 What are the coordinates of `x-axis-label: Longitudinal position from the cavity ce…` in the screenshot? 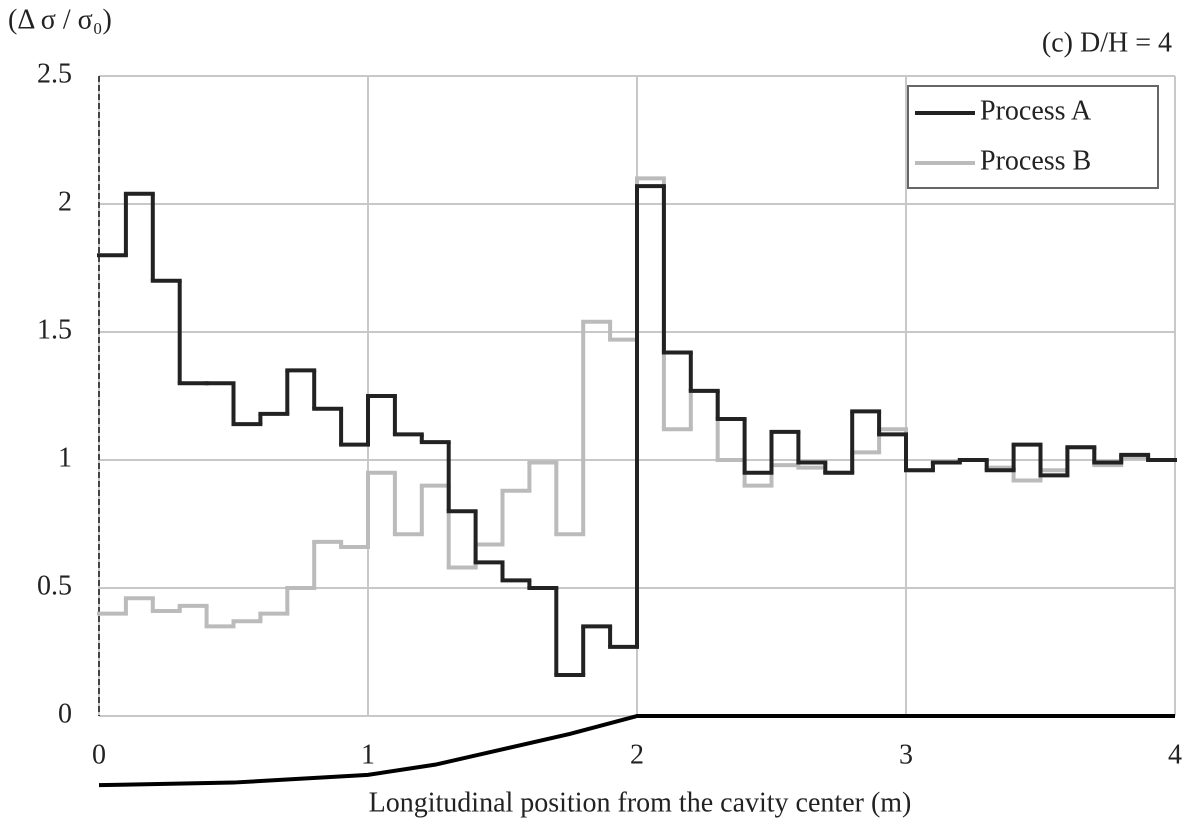 It's located at (640, 802).